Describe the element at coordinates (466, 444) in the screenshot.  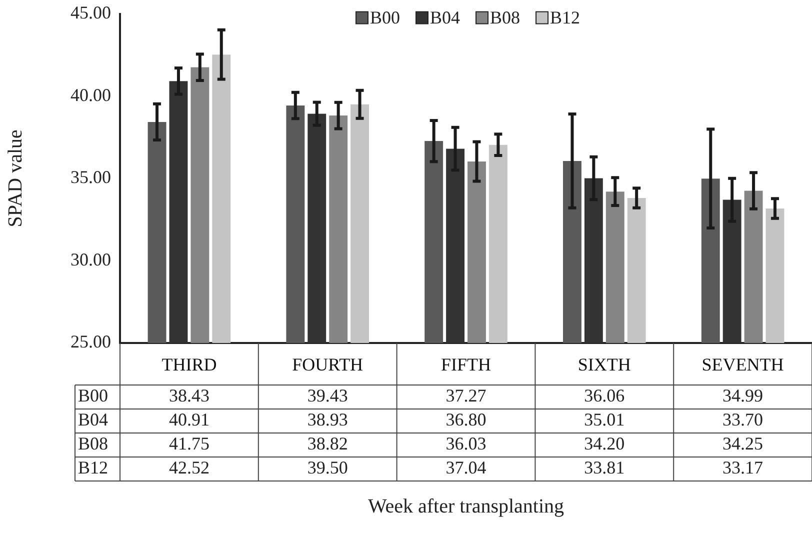
I see `data-label: 36.03` at that location.